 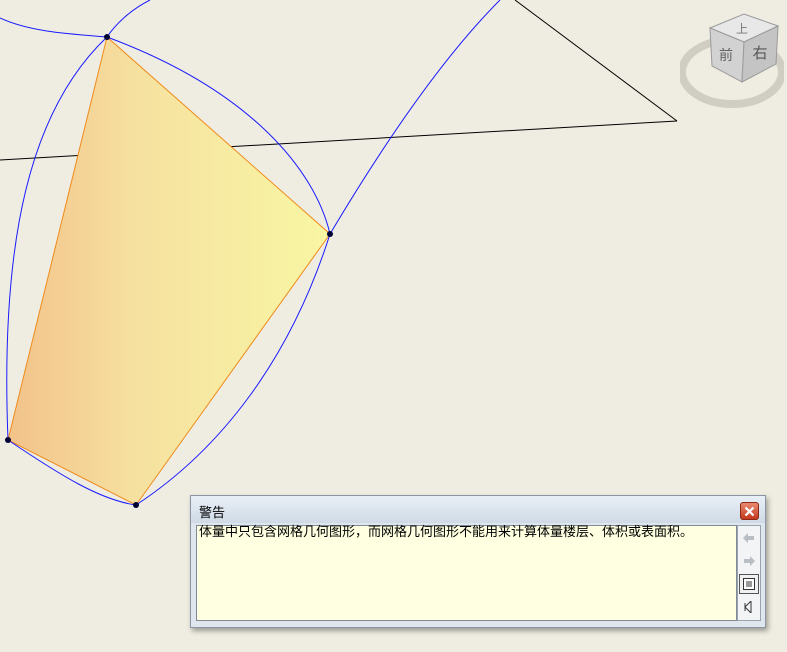 I want to click on close-icon, so click(x=749, y=511).